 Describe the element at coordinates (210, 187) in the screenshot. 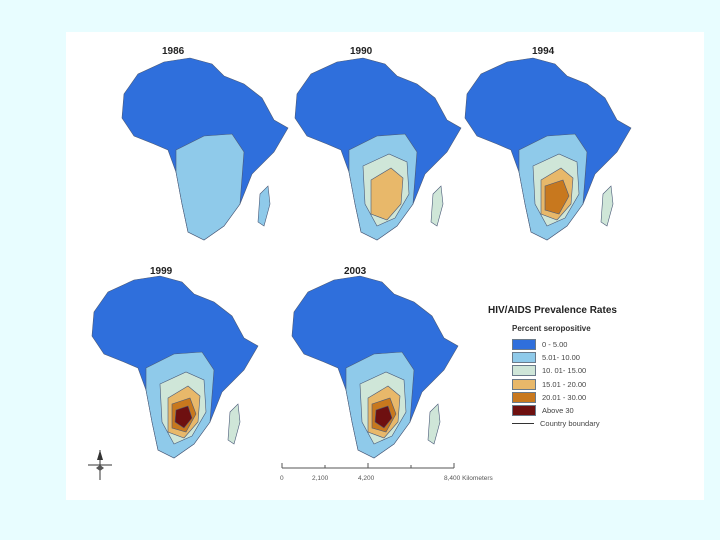

I see `prevalence-region-b` at that location.